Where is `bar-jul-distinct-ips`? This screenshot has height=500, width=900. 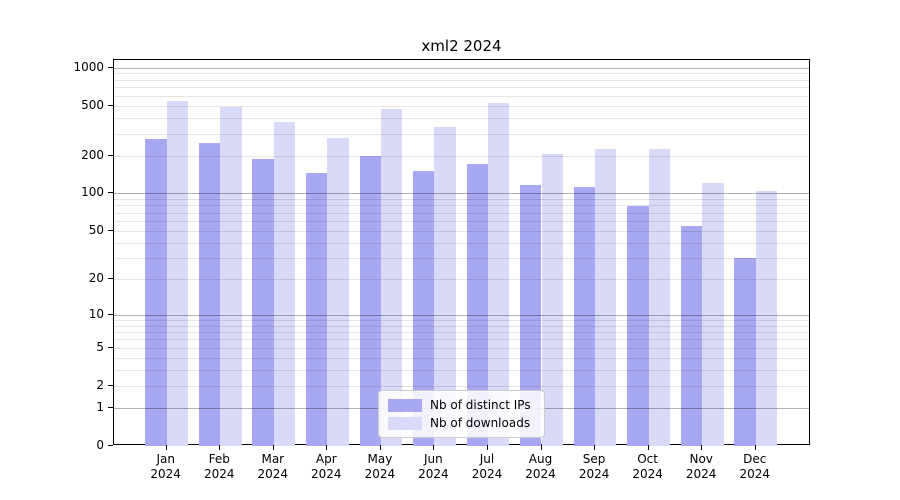 bar-jul-distinct-ips is located at coordinates (477, 305).